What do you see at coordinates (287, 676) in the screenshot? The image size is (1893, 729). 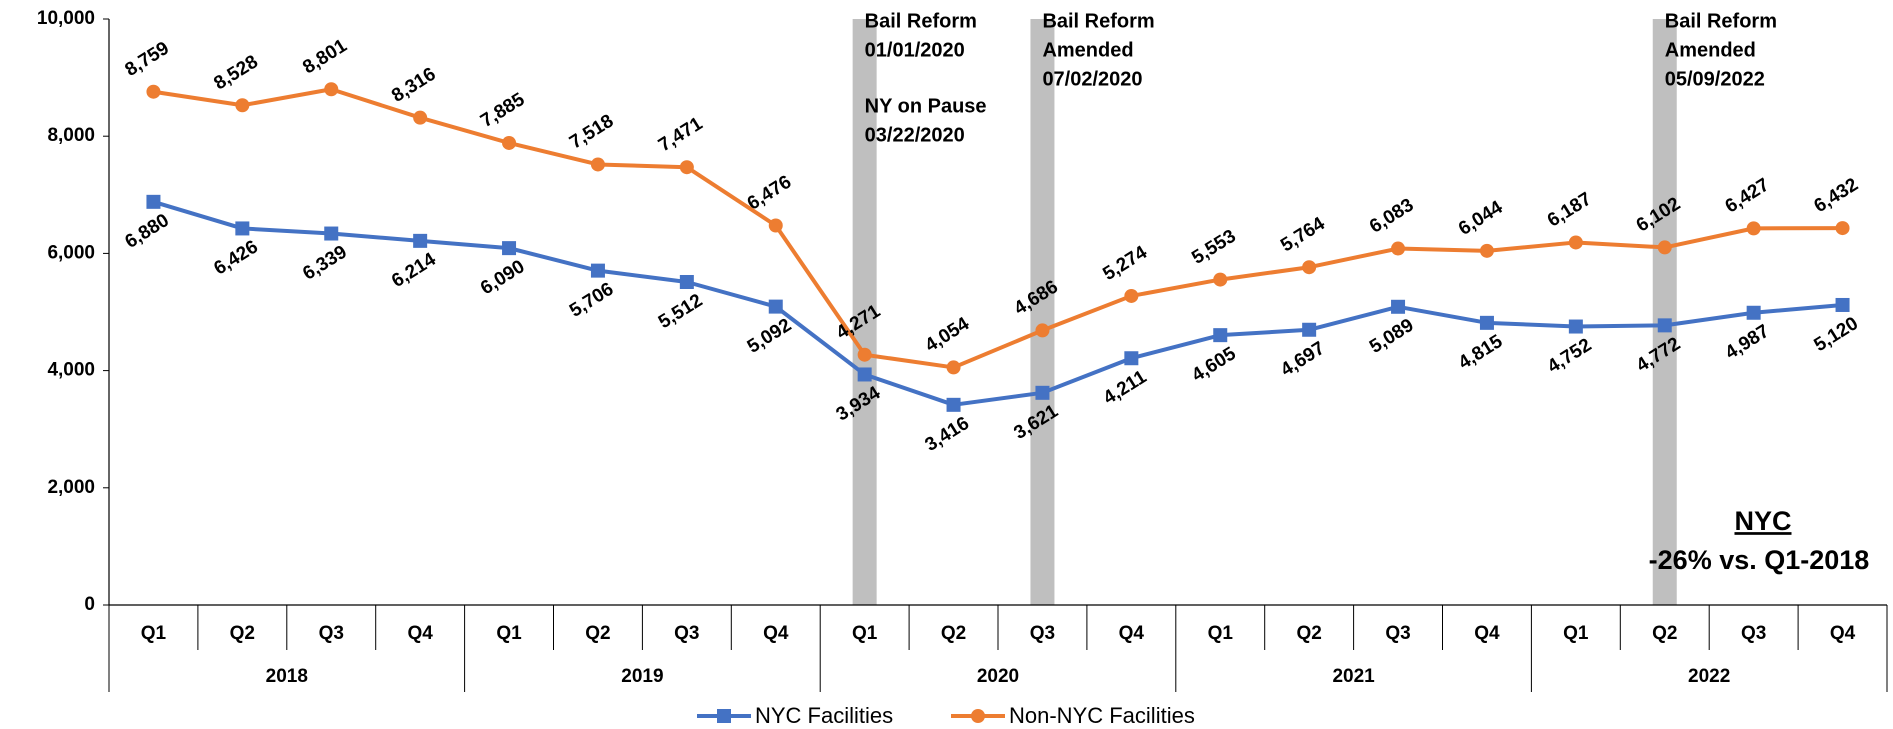 I see `group-label: 2018` at bounding box center [287, 676].